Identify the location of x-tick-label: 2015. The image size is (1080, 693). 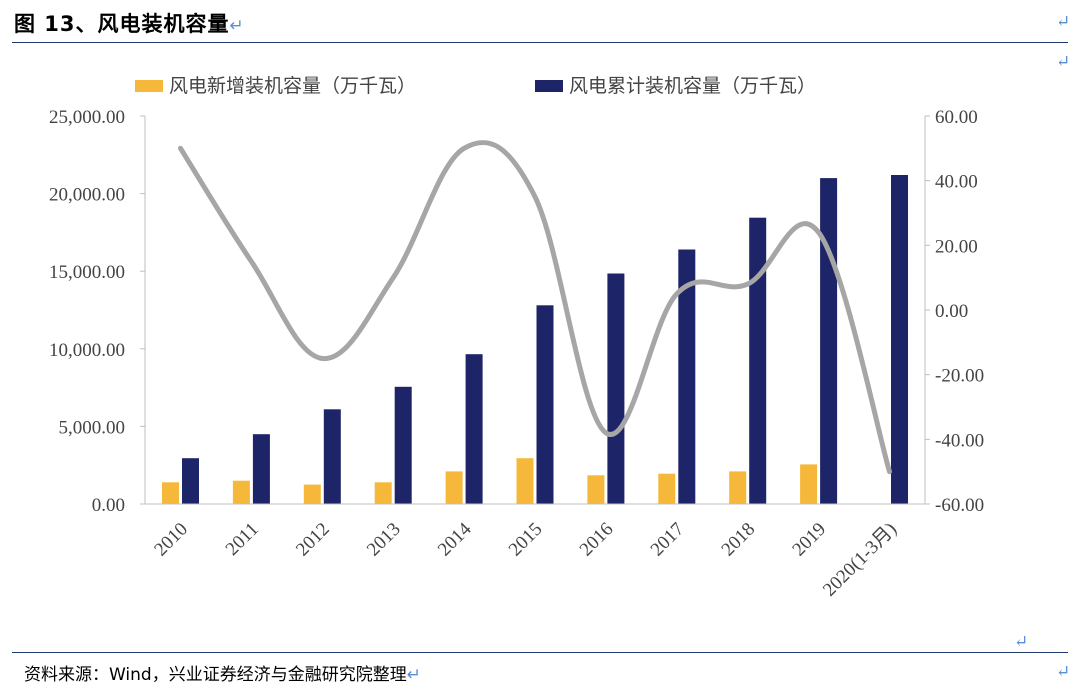
(526, 540).